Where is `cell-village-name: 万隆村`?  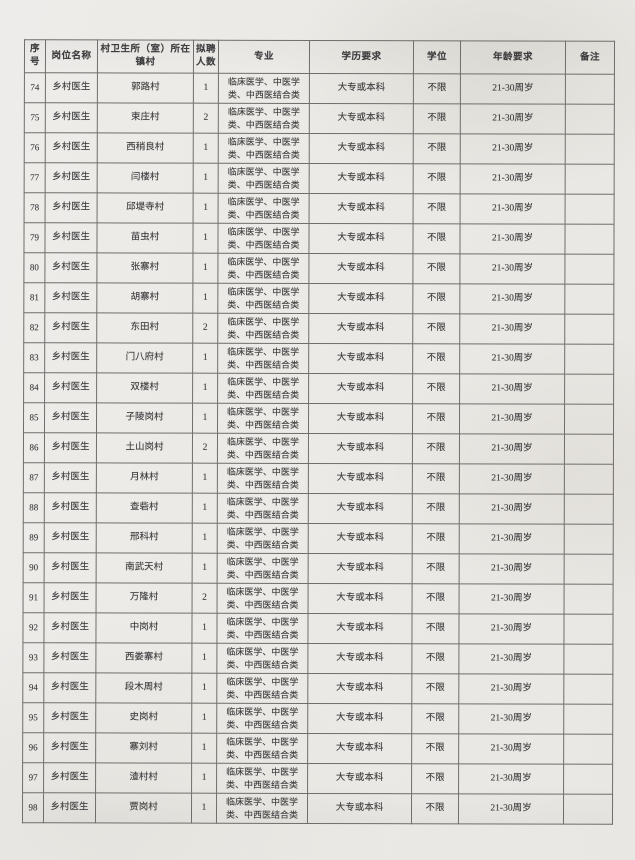 cell-village-name: 万隆村 is located at coordinates (144, 598).